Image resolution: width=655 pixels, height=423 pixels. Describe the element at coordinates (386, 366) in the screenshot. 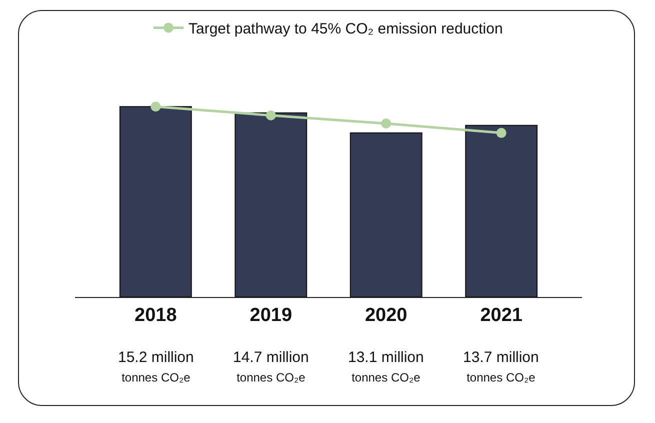

I see `data-label: 13.1 million tonnes CO₂e` at that location.